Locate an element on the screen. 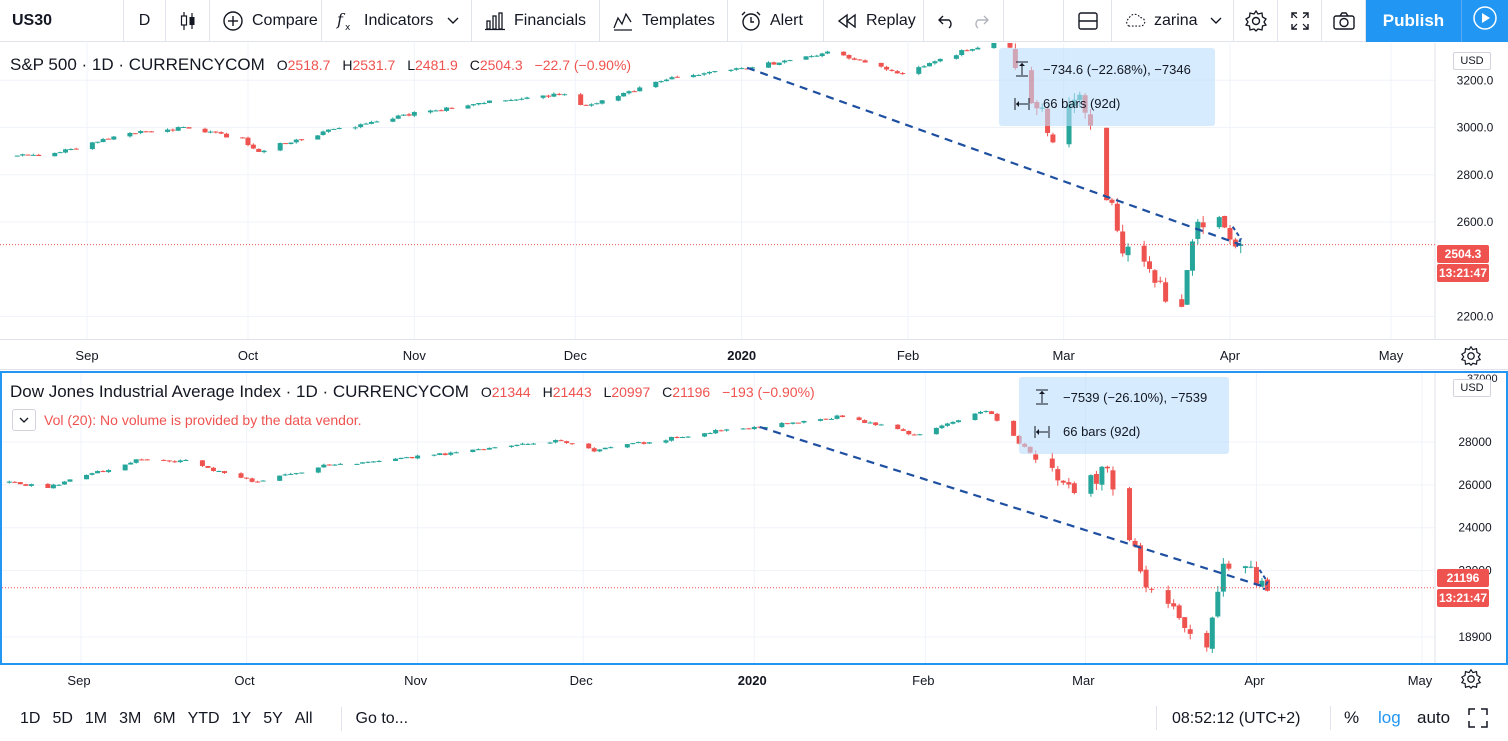 This screenshot has height=741, width=1508. play-button is located at coordinates (1485, 21).